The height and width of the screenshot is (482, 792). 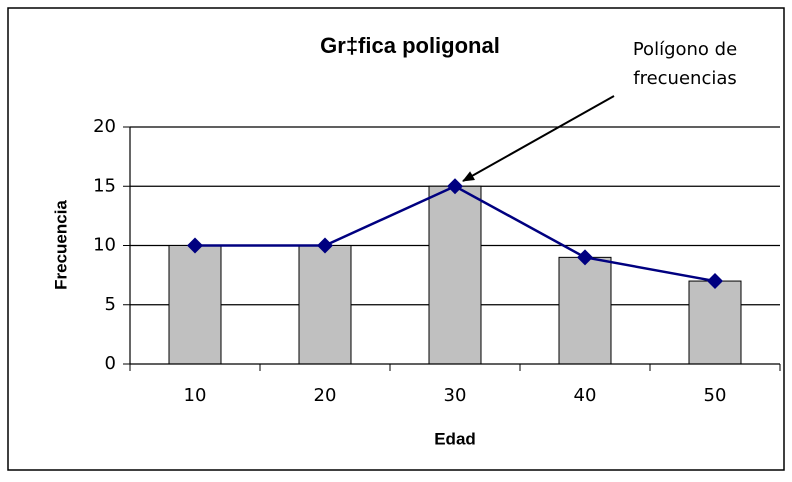 What do you see at coordinates (110, 304) in the screenshot?
I see `y-tick-label: 5` at bounding box center [110, 304].